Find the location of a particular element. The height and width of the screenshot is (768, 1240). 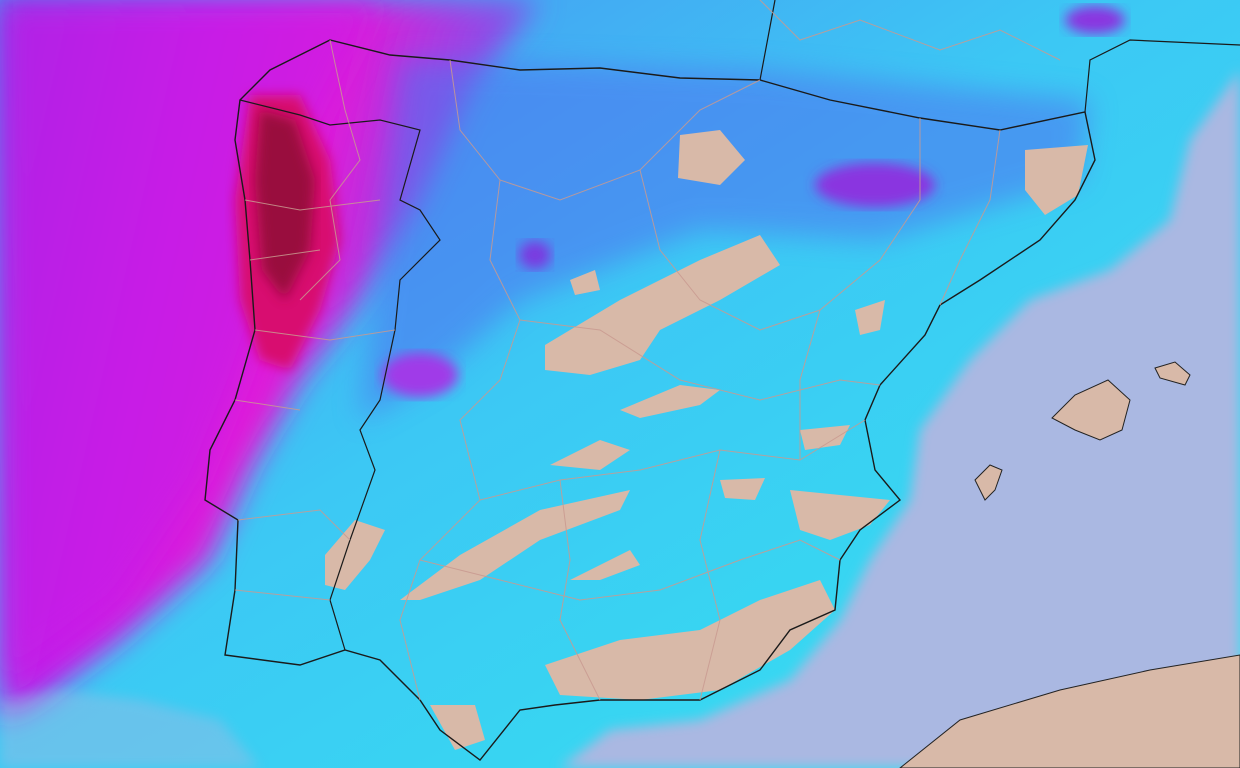

portugal-border is located at coordinates (340, 375).